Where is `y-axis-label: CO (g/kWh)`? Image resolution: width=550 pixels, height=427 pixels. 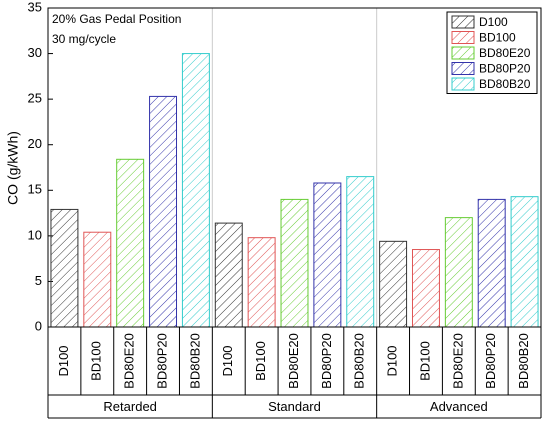
y-axis-label: CO (g/kWh) is located at coordinates (13, 168).